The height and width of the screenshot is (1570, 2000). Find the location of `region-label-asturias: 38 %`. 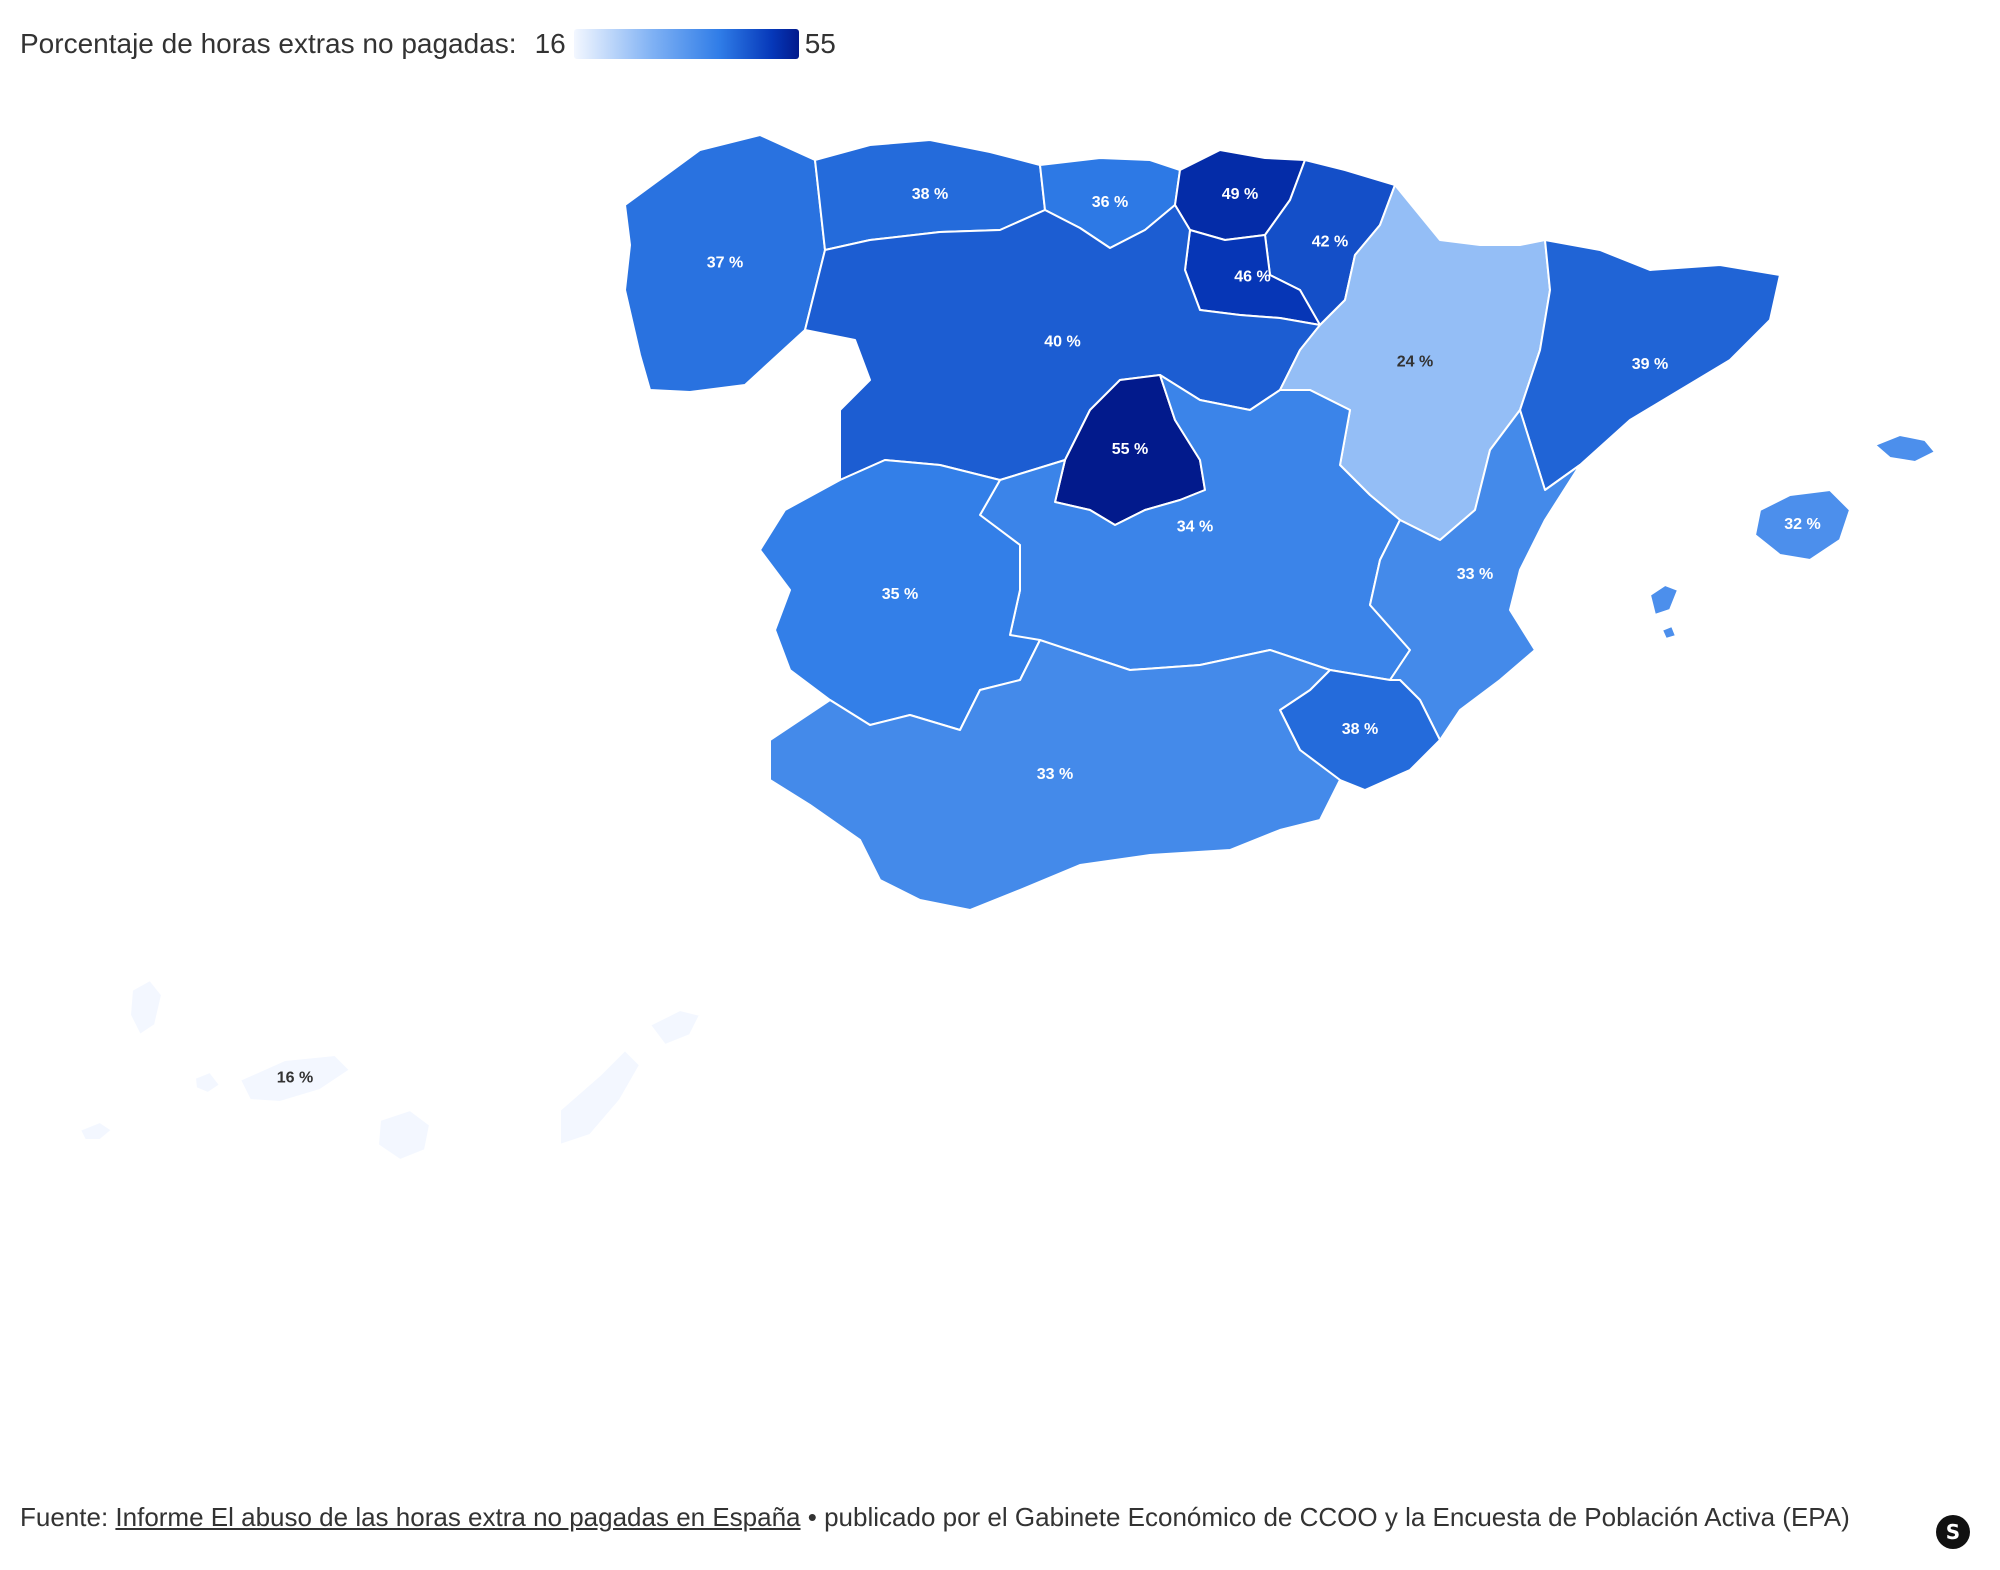

region-label-asturias: 38 % is located at coordinates (930, 194).